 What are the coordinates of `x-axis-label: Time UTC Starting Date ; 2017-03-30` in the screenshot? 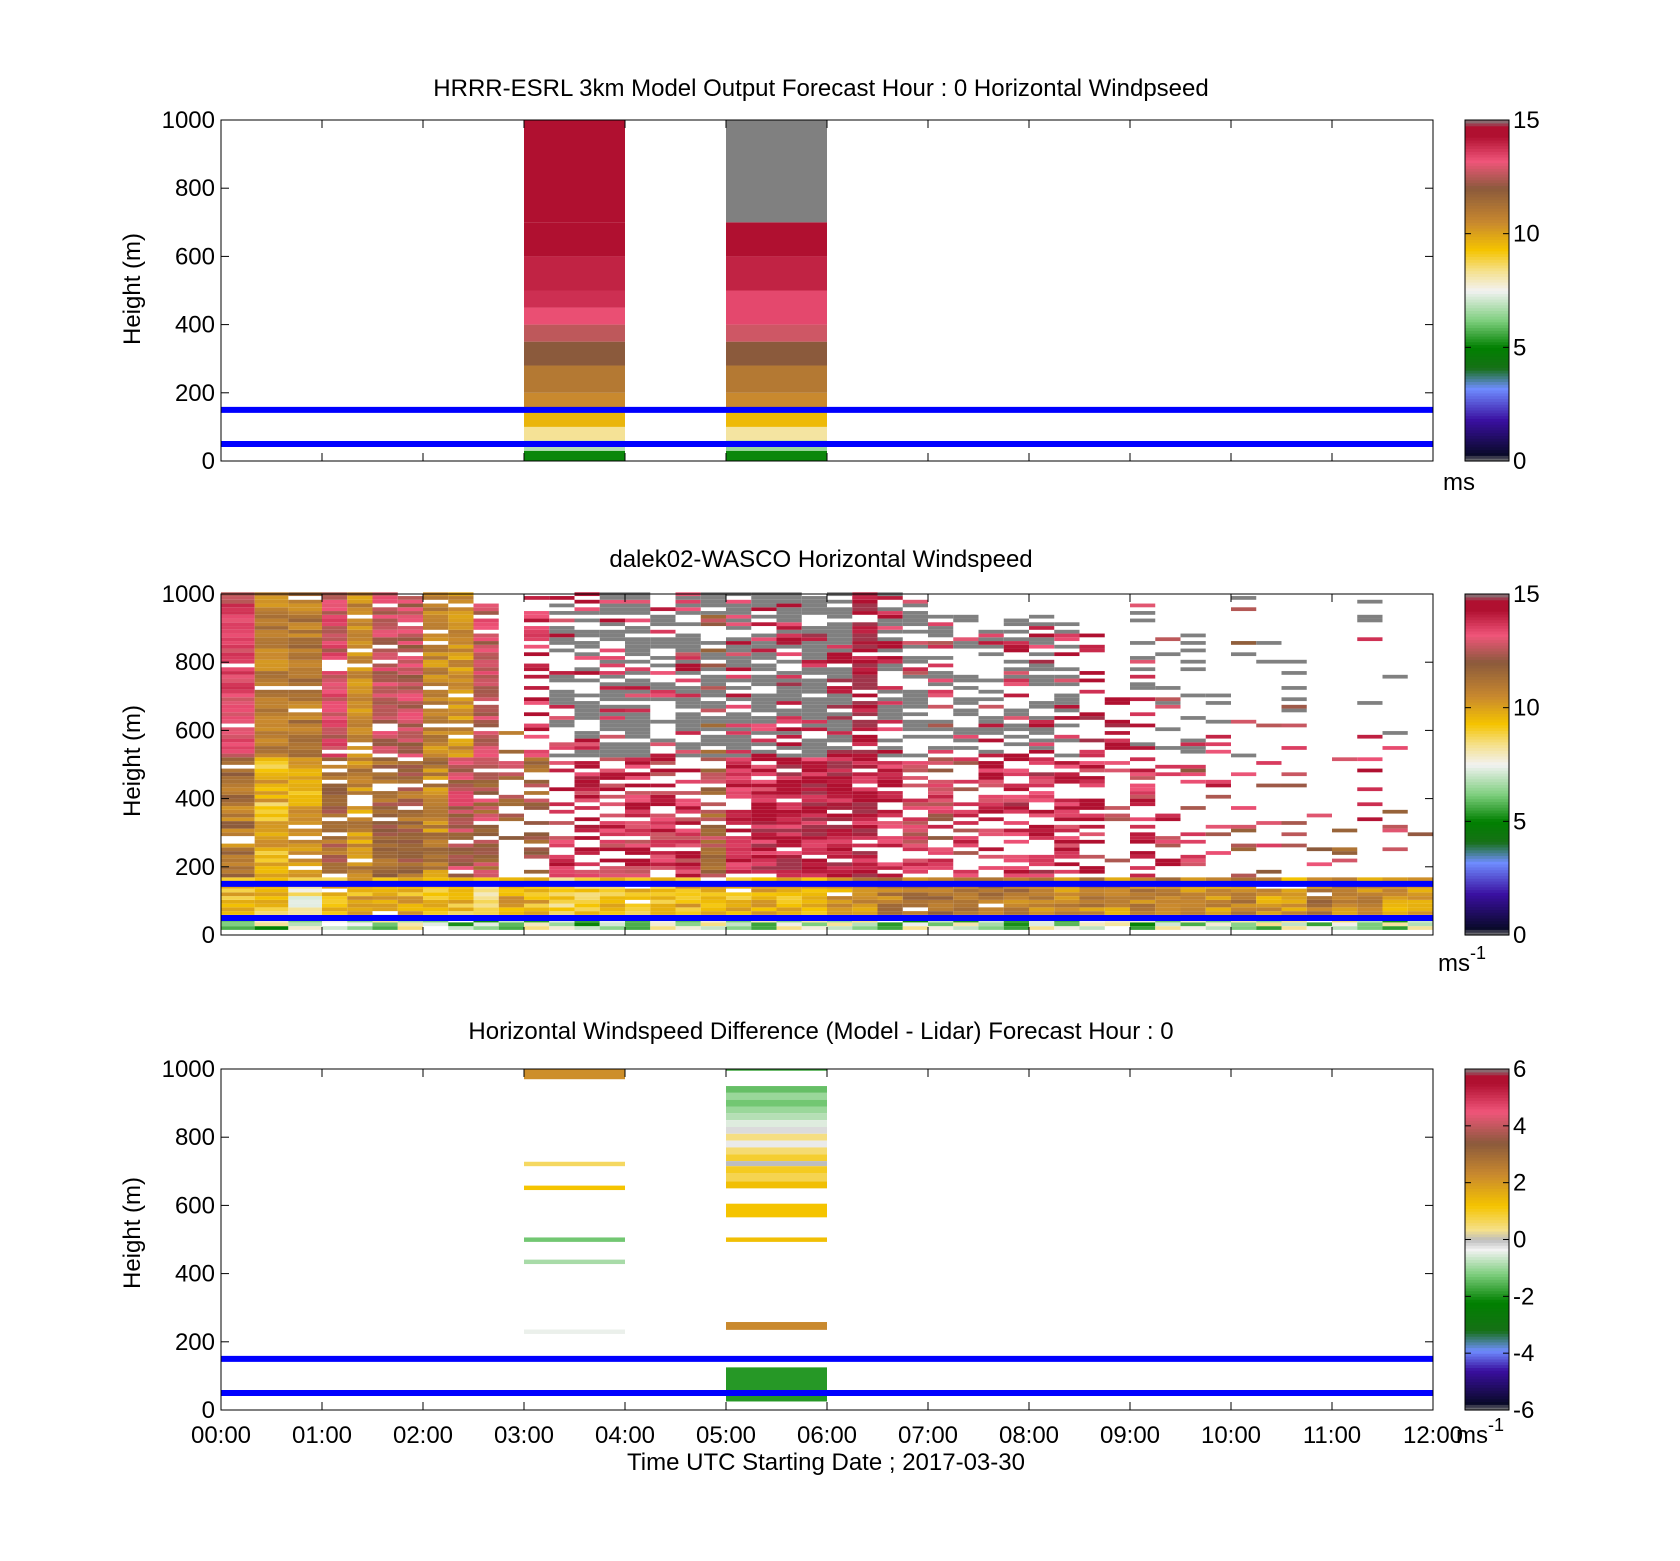 It's located at (826, 1462).